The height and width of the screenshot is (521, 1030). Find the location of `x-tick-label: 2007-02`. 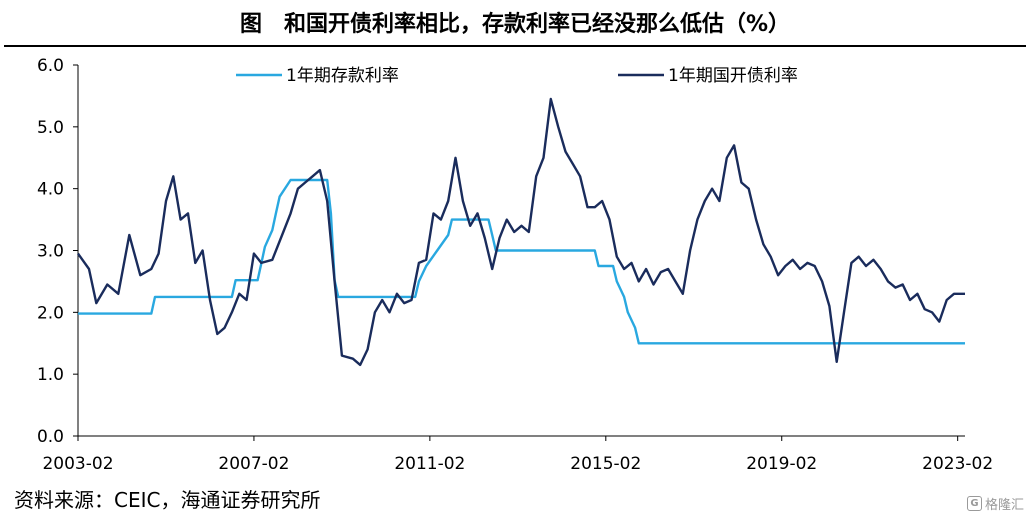

x-tick-label: 2007-02 is located at coordinates (253, 464).